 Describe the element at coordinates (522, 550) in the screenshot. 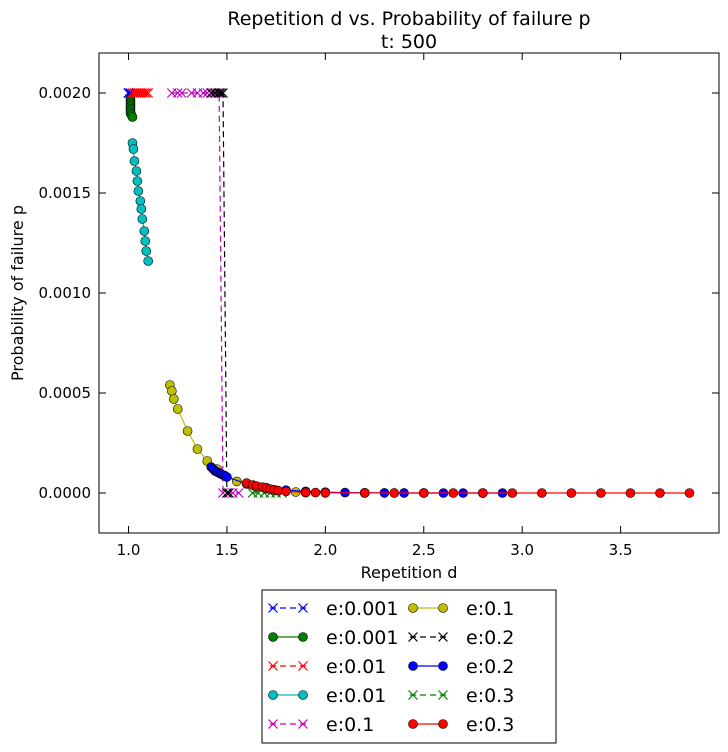

I see `x-tick-label: 3.0` at that location.